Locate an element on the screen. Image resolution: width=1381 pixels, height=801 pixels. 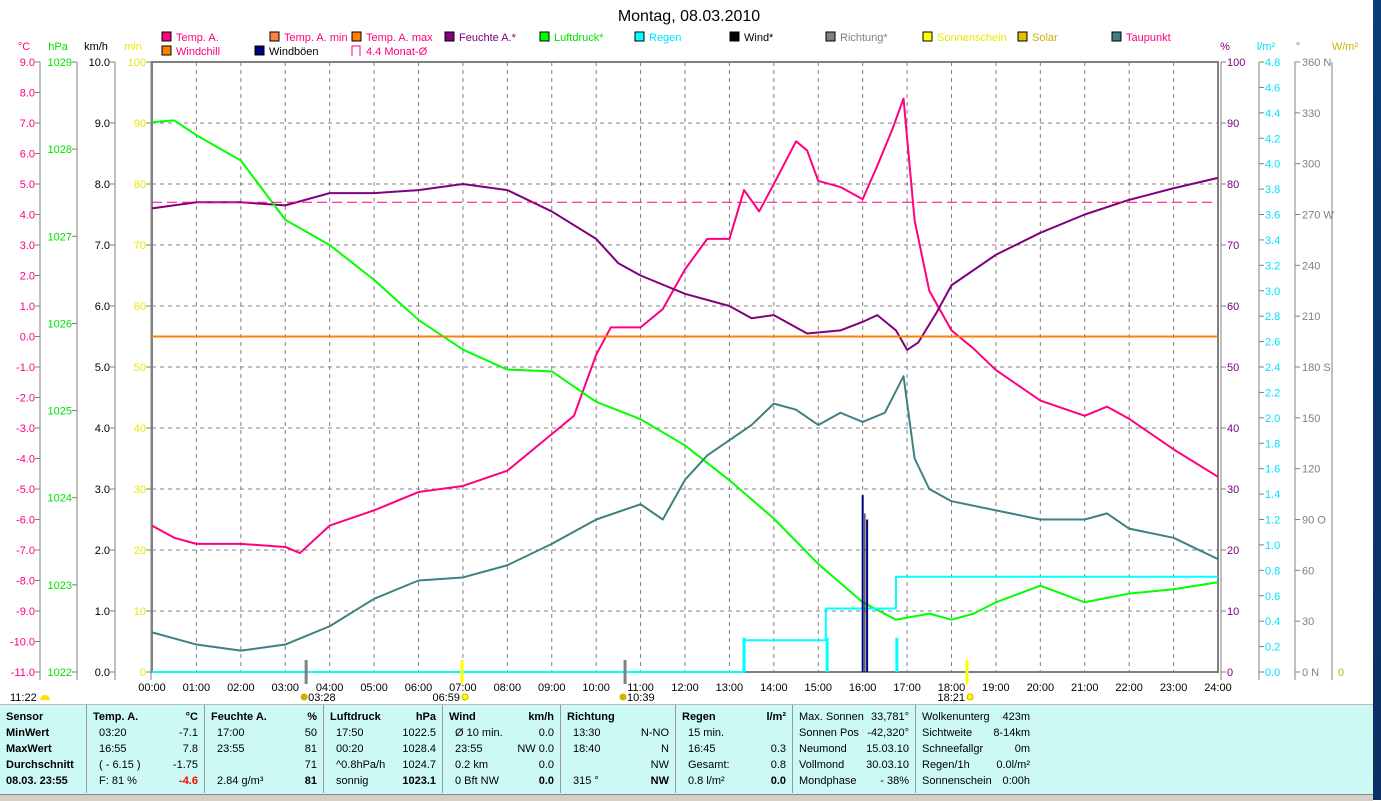
moonset-icon is located at coordinates (623, 697).